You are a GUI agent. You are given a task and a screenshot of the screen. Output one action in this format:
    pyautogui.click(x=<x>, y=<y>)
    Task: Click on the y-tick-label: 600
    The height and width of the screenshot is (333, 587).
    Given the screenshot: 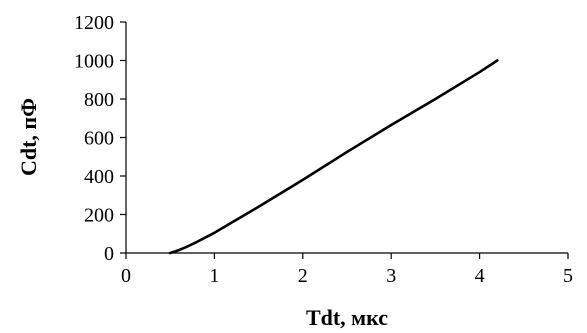 What is the action you would take?
    pyautogui.click(x=99, y=139)
    